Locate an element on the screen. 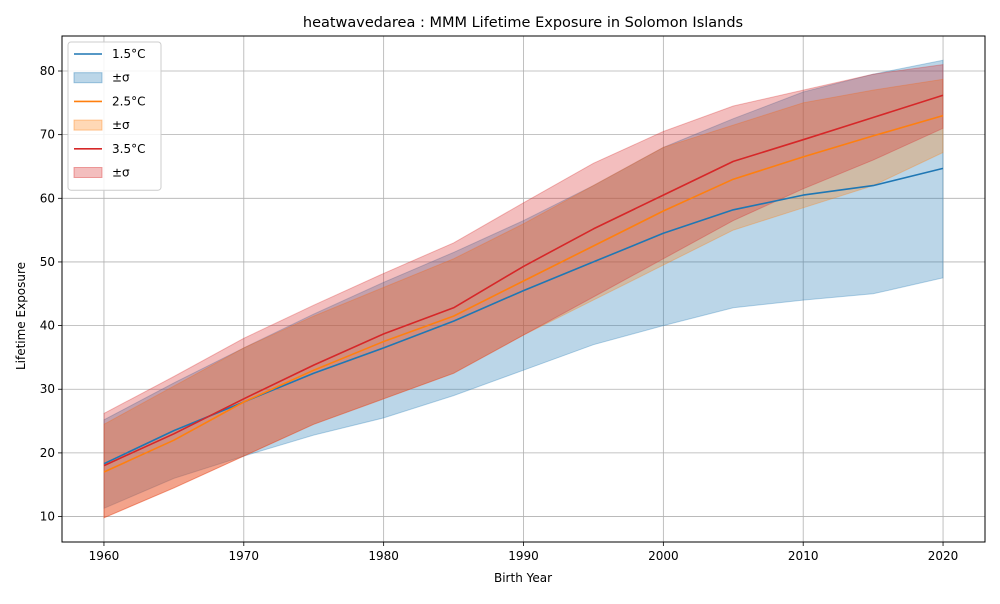 Image resolution: width=1000 pixels, height=604 pixels. y-tick-label: 80 is located at coordinates (47, 71).